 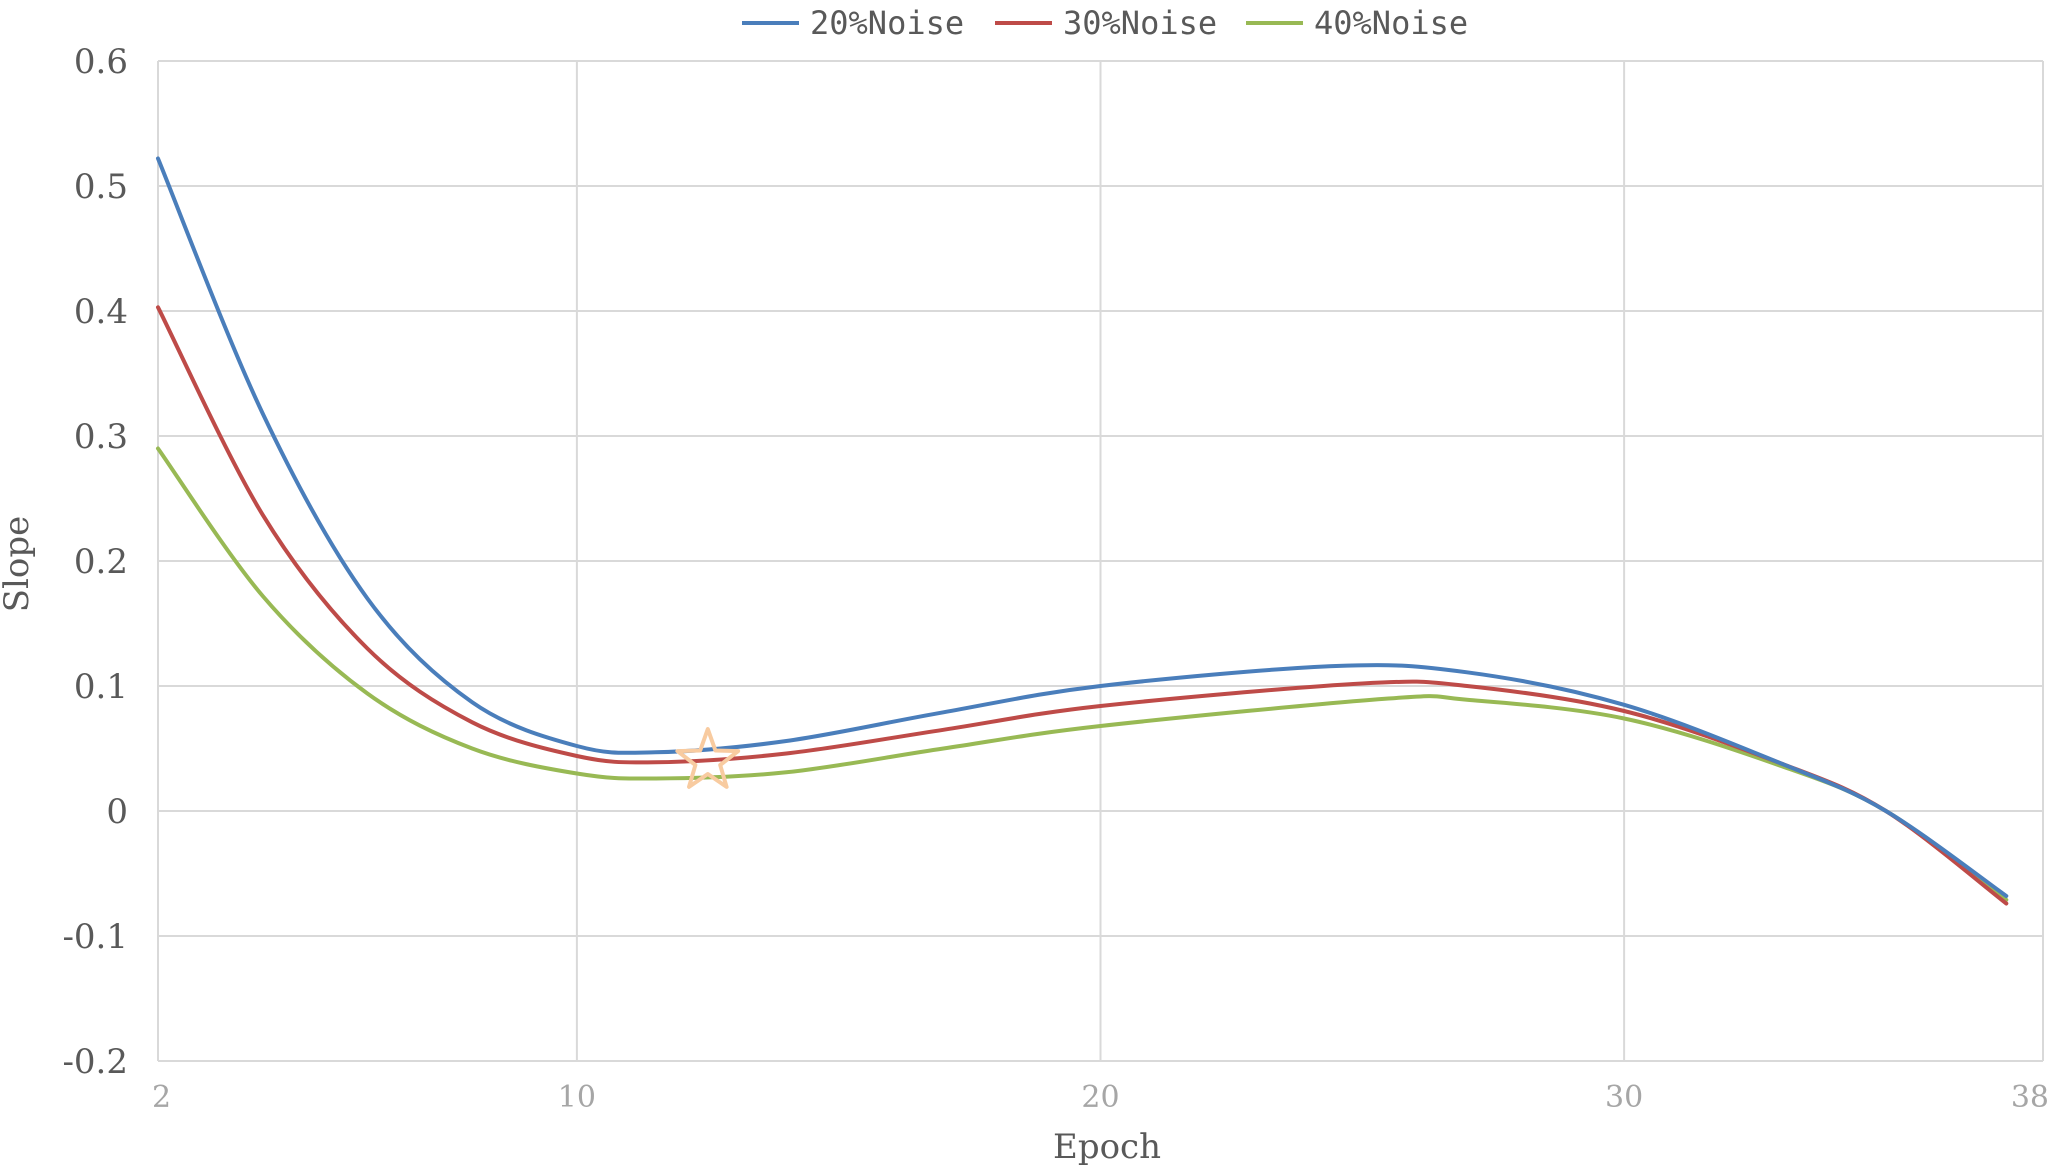 I want to click on y-axis-ticks: -0.2 -0.1 0 0.1 0.2 0.3 0.4 0.5 0.6, so click(x=95, y=562).